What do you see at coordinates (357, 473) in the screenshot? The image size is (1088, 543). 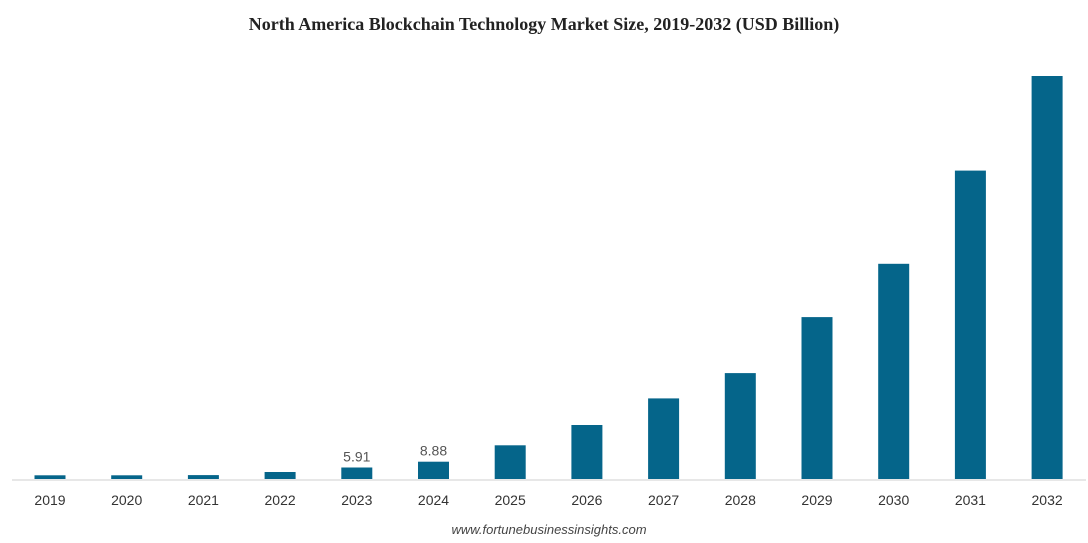 I see `bar-2023` at bounding box center [357, 473].